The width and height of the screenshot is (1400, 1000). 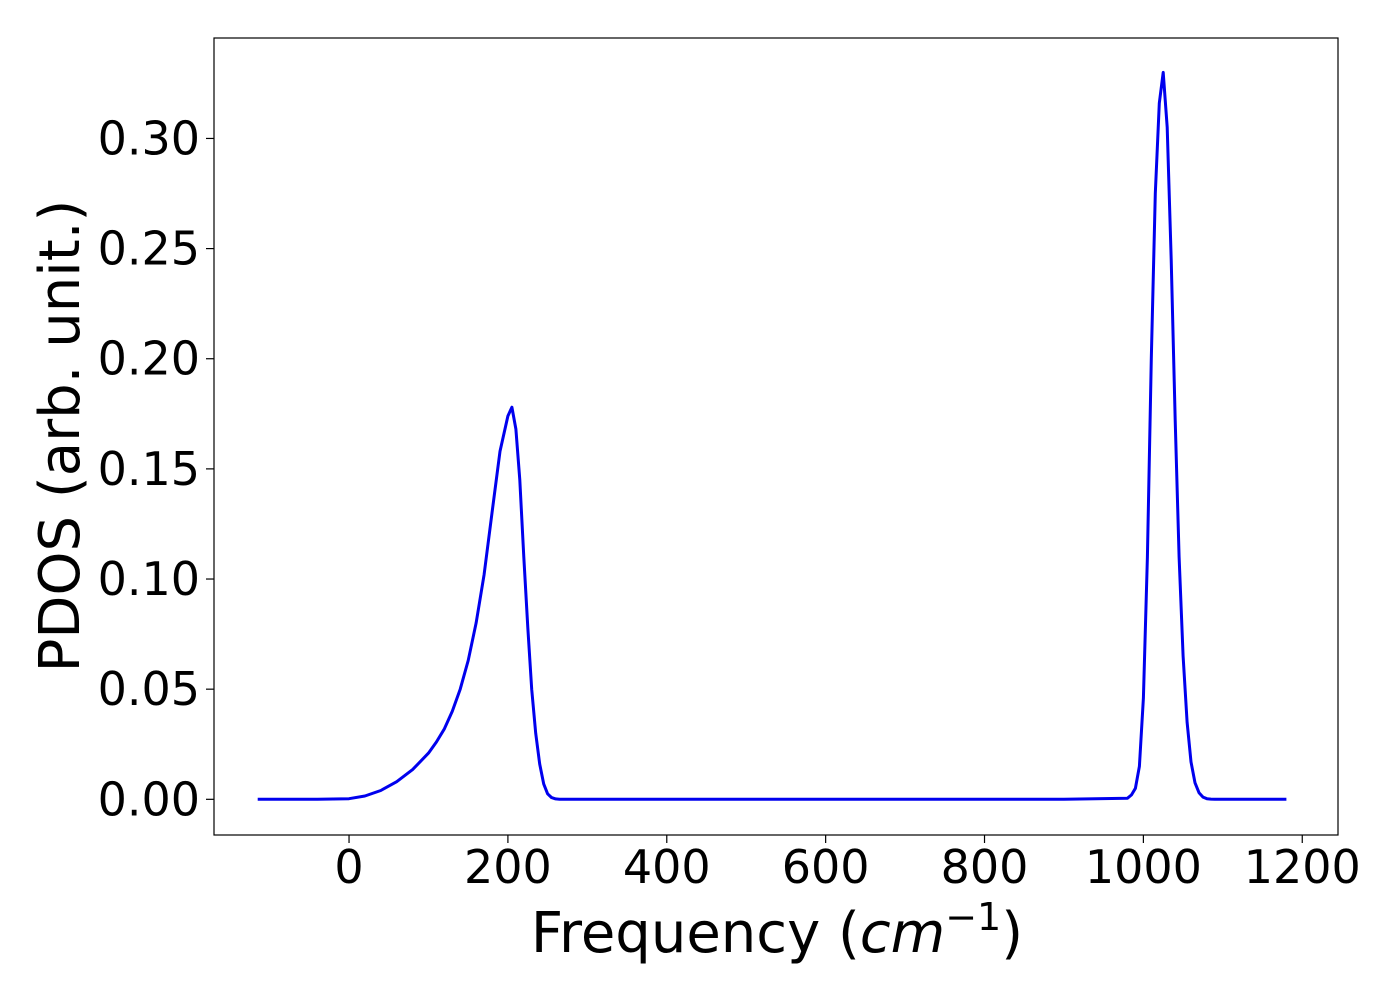 I want to click on x-axis-label-close: ), so click(x=1012, y=933).